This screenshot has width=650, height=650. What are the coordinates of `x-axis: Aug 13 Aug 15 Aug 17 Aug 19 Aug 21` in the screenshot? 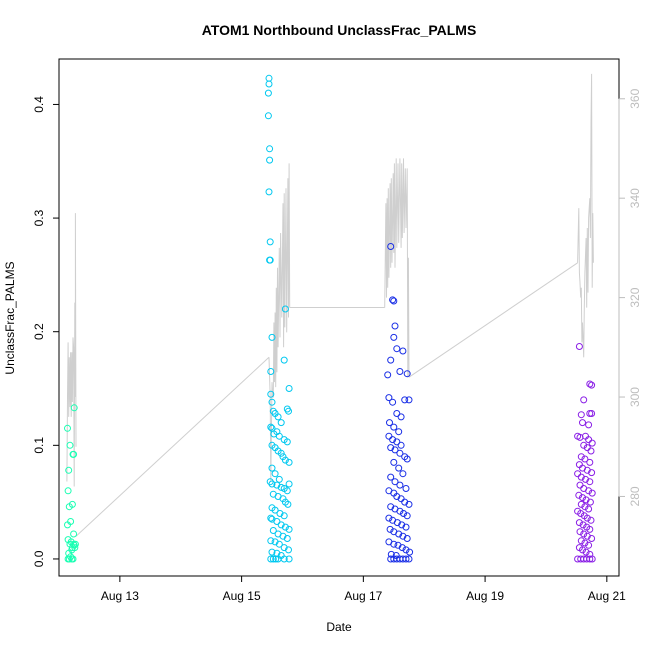 It's located at (363, 589).